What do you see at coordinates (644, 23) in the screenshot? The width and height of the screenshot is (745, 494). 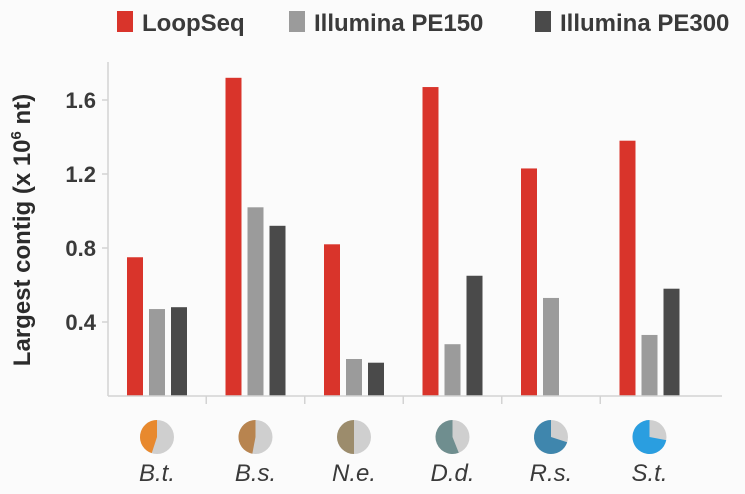 I see `legend-label-2: Illumina PE300` at bounding box center [644, 23].